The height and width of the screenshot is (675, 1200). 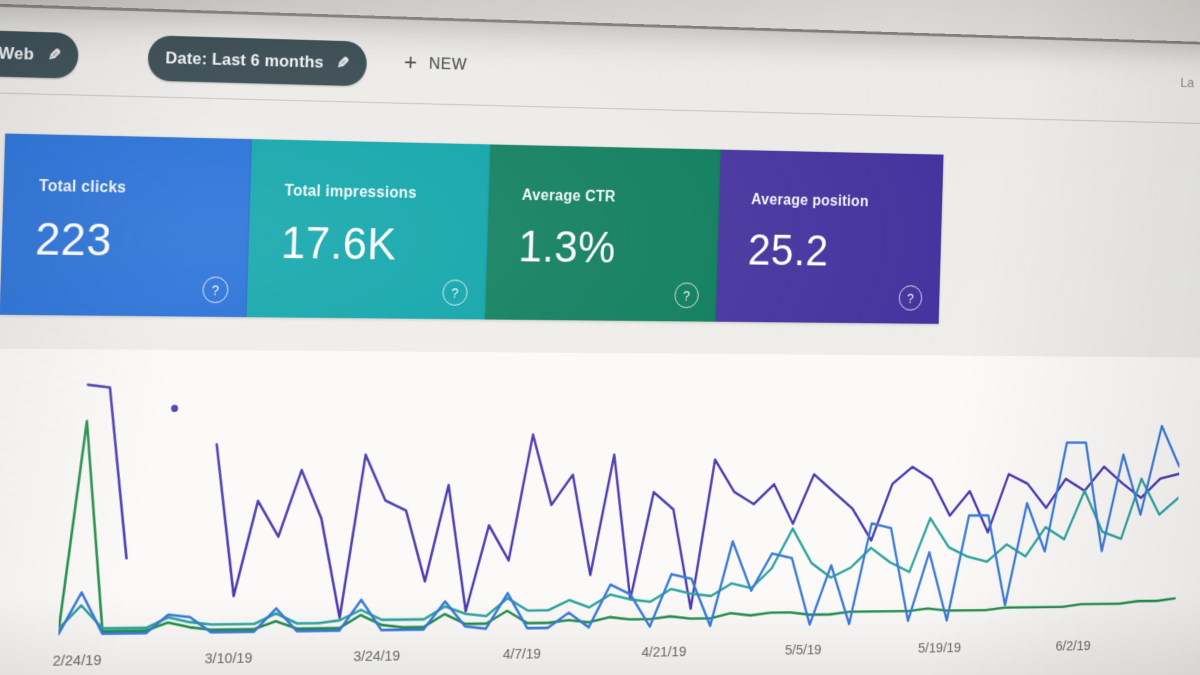 What do you see at coordinates (73, 239) in the screenshot?
I see `card-value: 223` at bounding box center [73, 239].